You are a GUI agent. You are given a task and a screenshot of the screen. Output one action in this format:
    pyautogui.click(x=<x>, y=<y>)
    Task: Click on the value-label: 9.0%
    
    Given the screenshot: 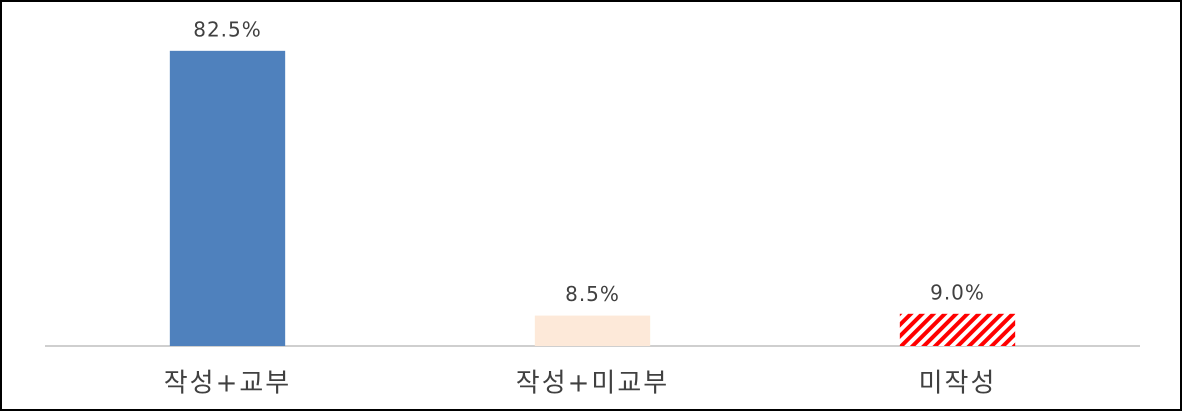 What is the action you would take?
    pyautogui.click(x=957, y=292)
    